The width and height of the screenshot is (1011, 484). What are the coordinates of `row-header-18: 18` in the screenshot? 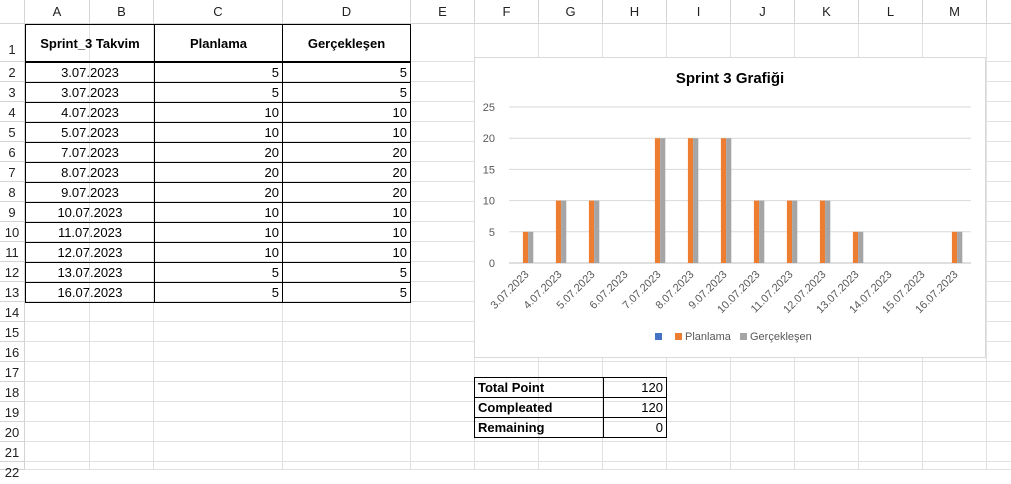 It's located at (12, 392).